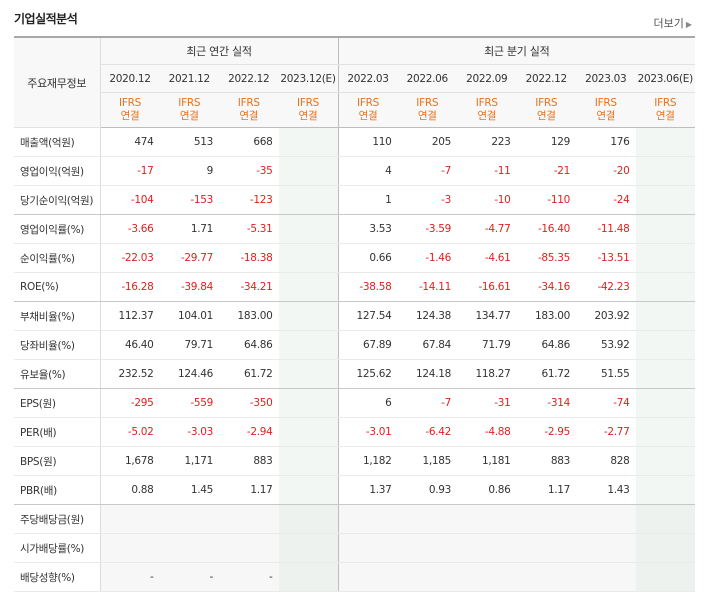  What do you see at coordinates (130, 432) in the screenshot?
I see `annual-value-cell: -5.02` at bounding box center [130, 432].